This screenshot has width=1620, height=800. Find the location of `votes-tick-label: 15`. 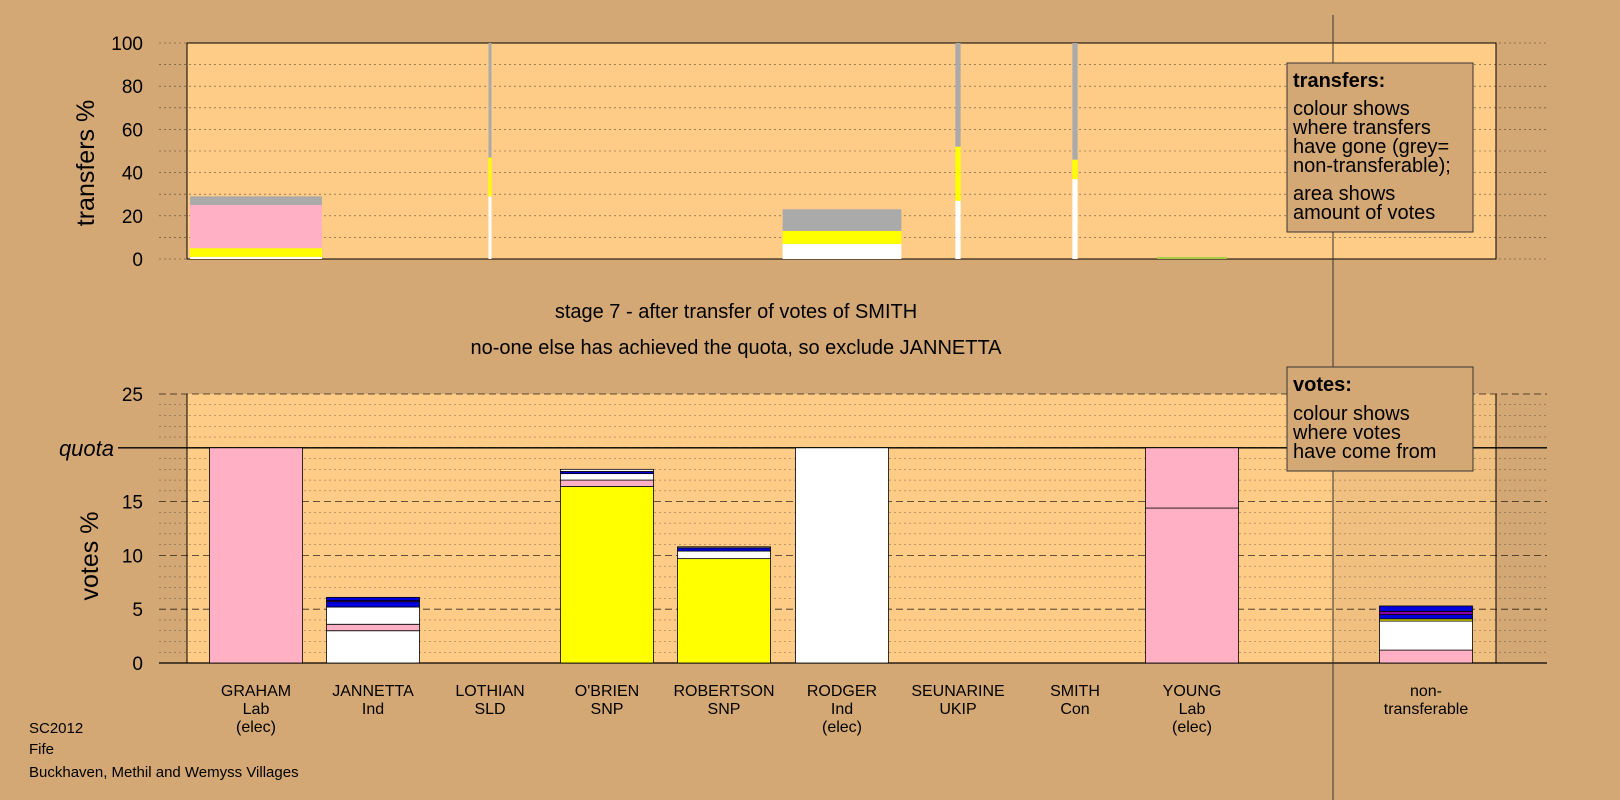

votes-tick-label: 15 is located at coordinates (132, 503).